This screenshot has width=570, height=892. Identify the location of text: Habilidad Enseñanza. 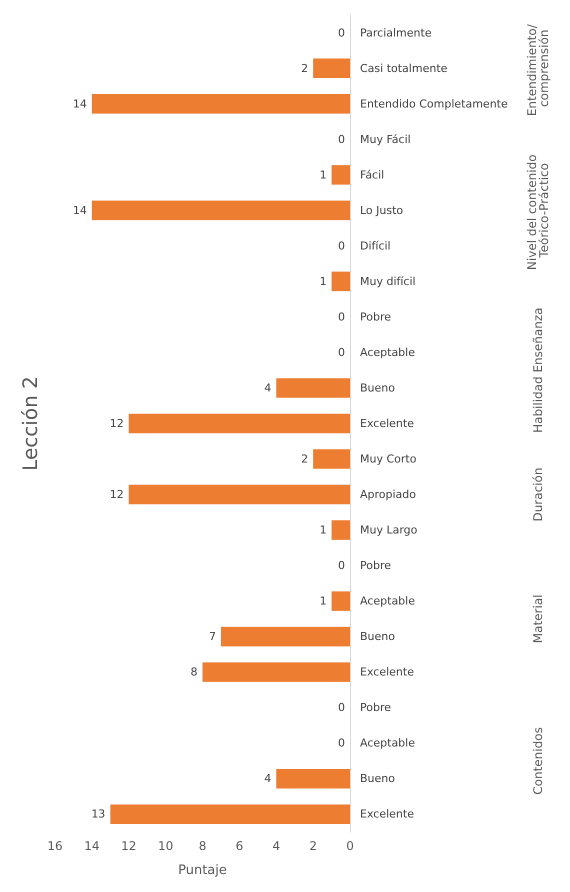
(538, 370).